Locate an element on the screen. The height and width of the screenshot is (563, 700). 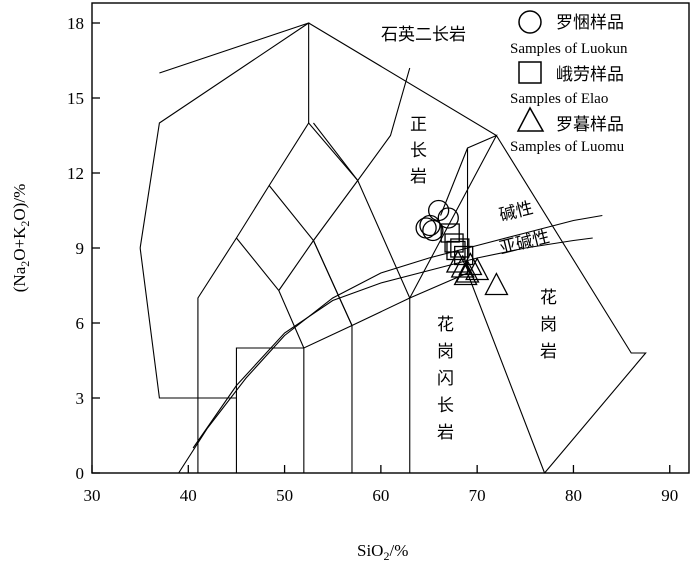
x-tick-label-3: 60 is located at coordinates (380, 495).